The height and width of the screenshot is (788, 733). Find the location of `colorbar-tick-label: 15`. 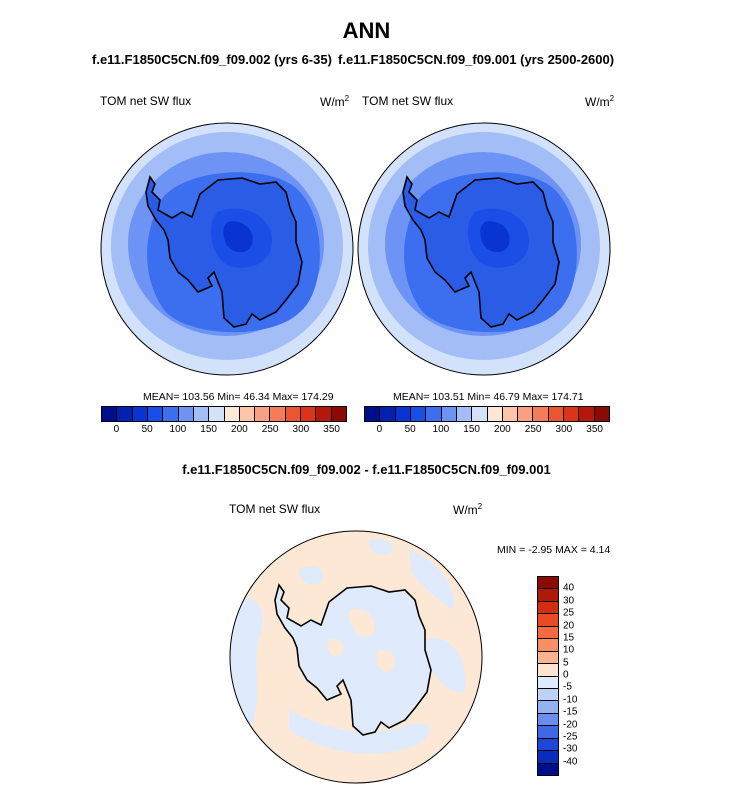

colorbar-tick-label: 15 is located at coordinates (569, 638).